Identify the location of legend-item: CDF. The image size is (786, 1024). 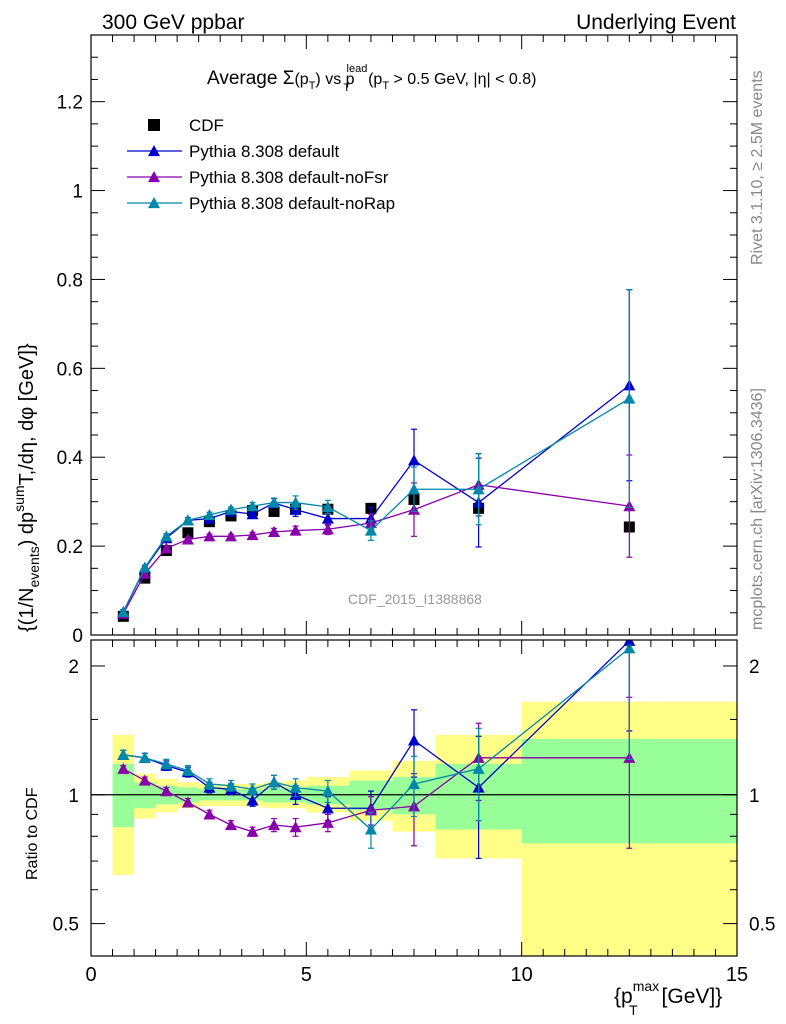
(186, 125).